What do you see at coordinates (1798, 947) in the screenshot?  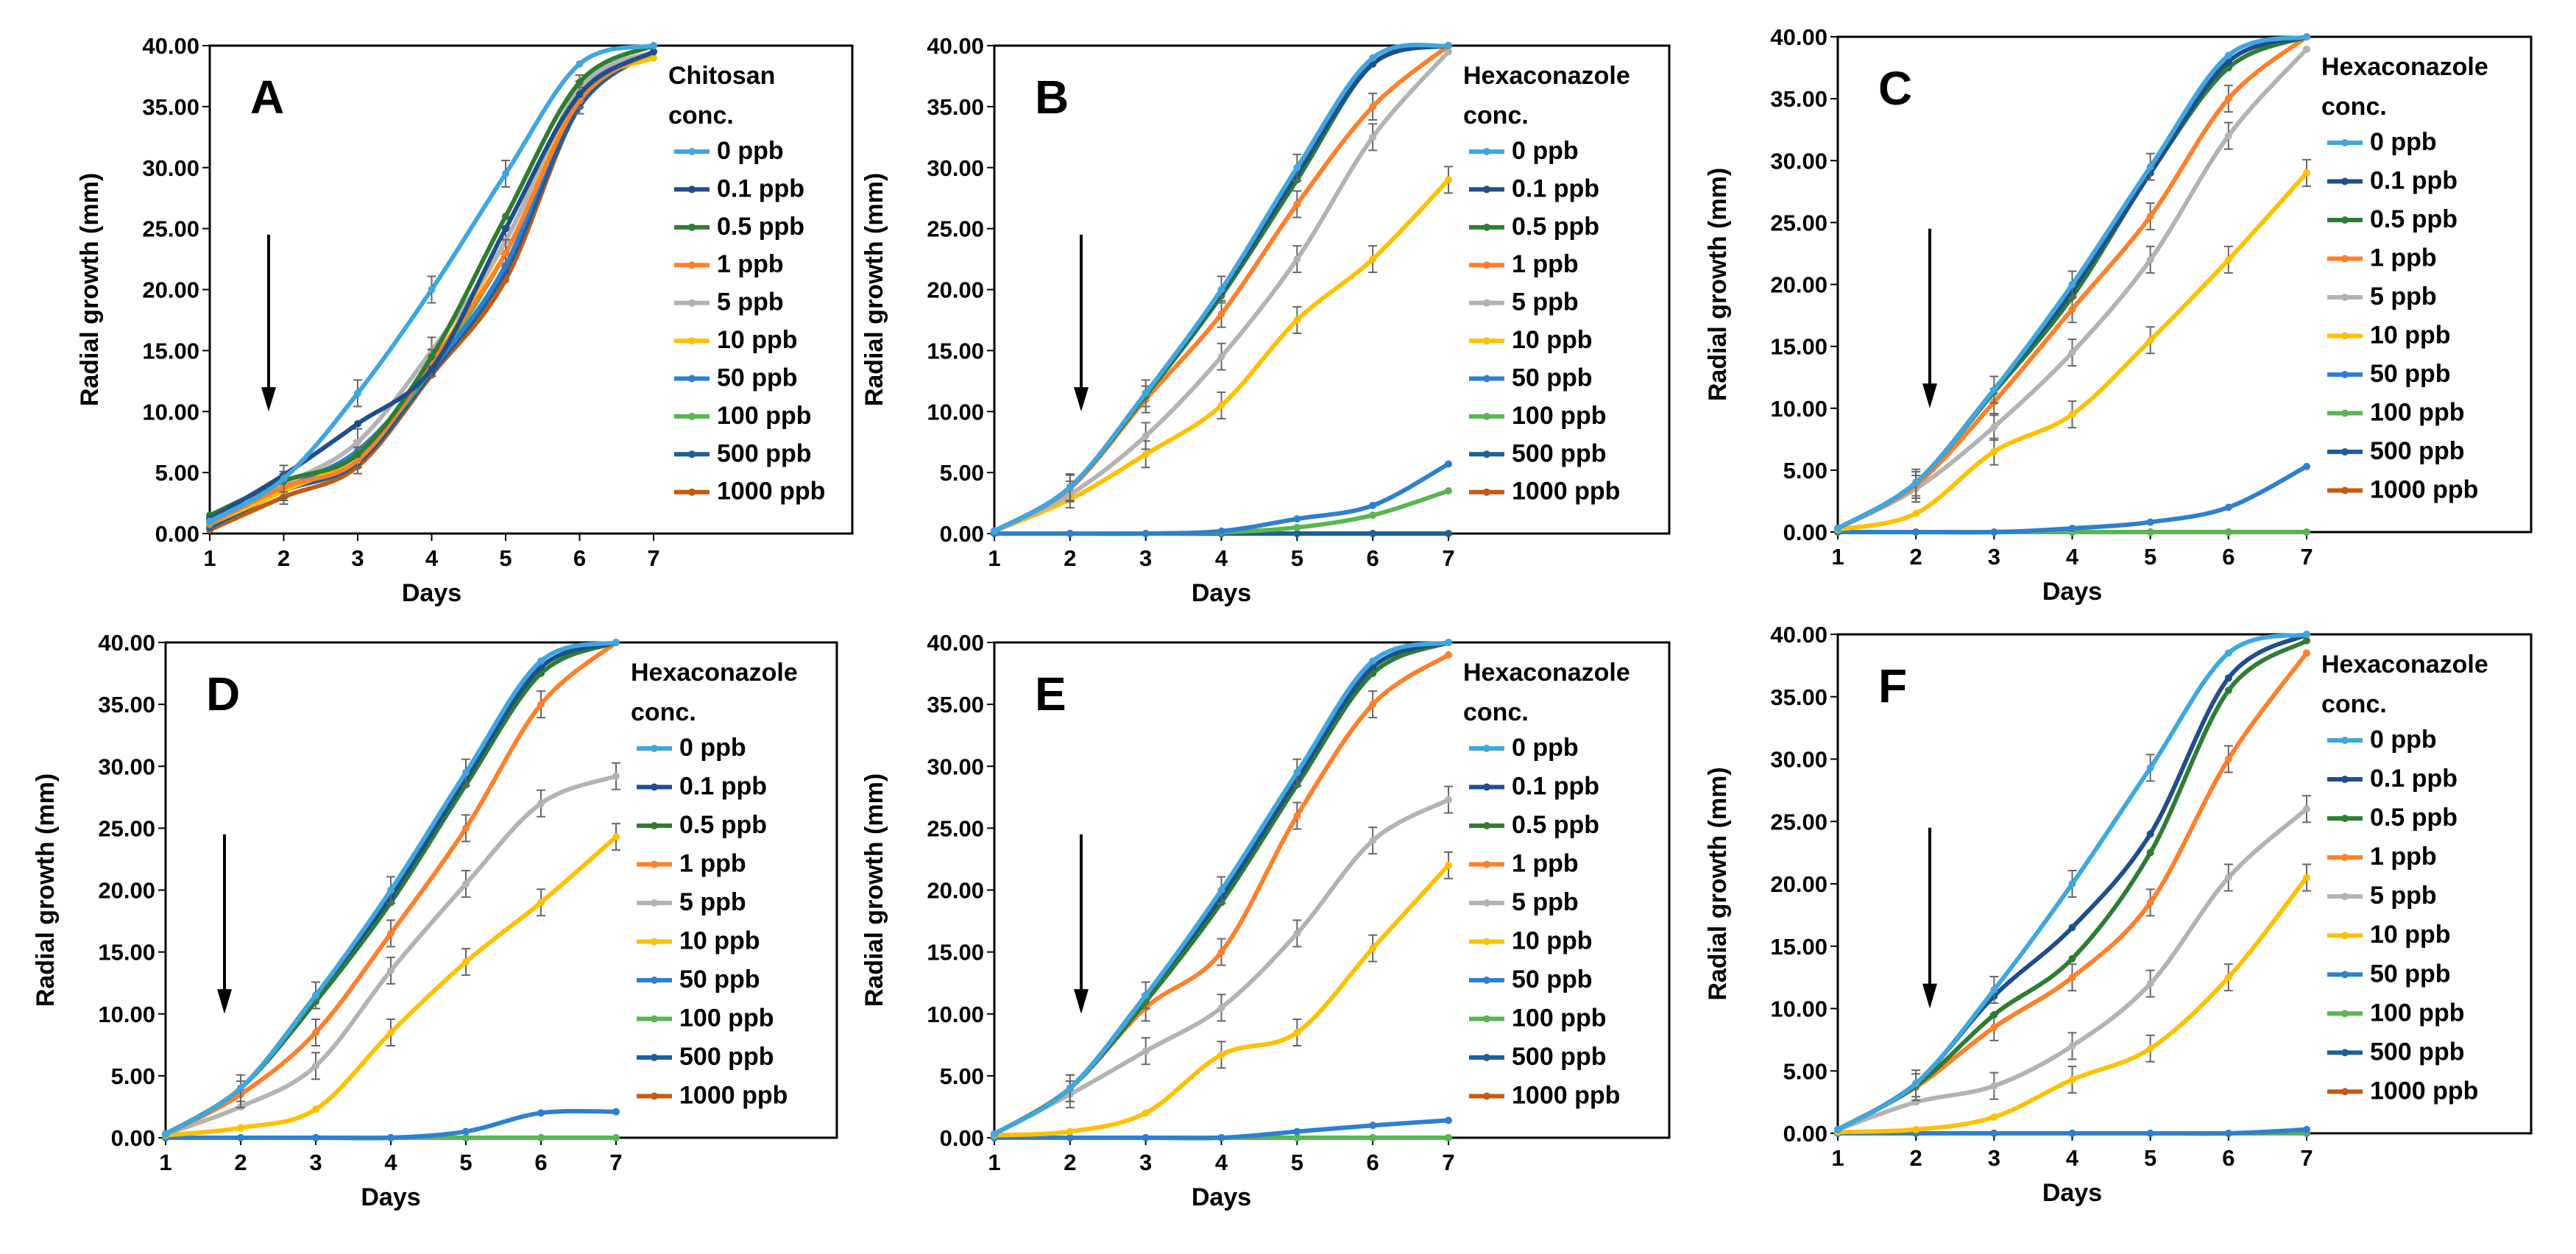 I see `y-tick-label: 15.00` at bounding box center [1798, 947].